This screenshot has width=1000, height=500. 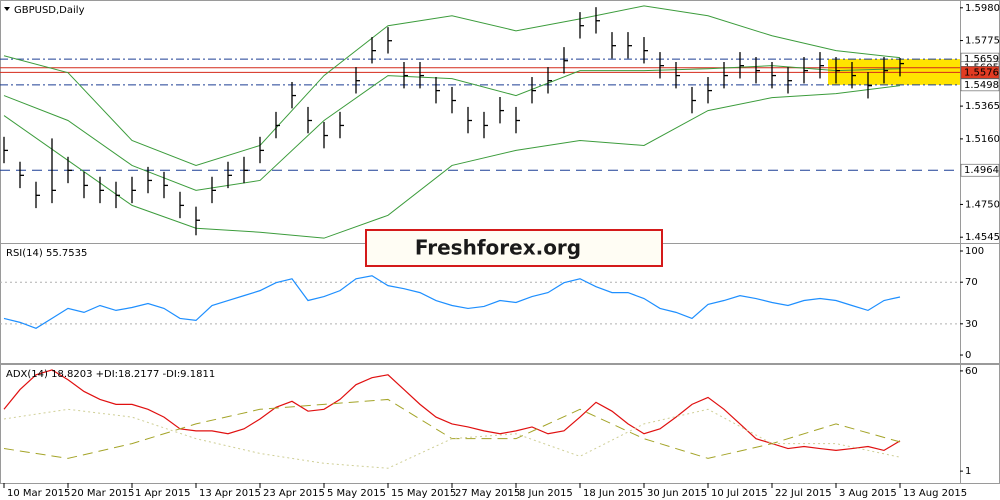 I want to click on y-tick-label: 30, so click(x=971, y=324).